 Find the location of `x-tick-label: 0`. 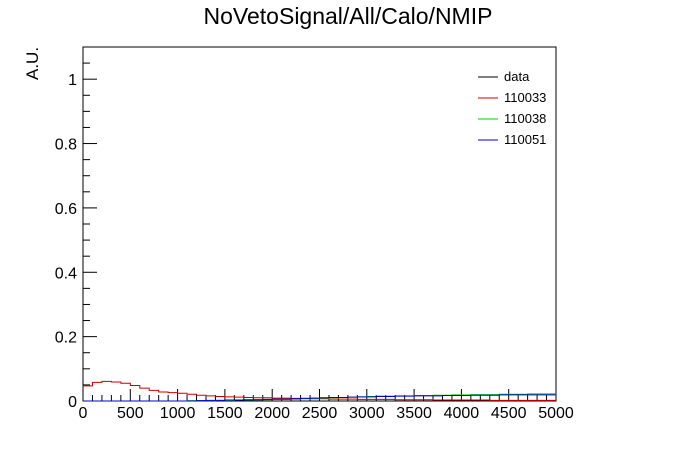

x-tick-label: 0 is located at coordinates (83, 413).